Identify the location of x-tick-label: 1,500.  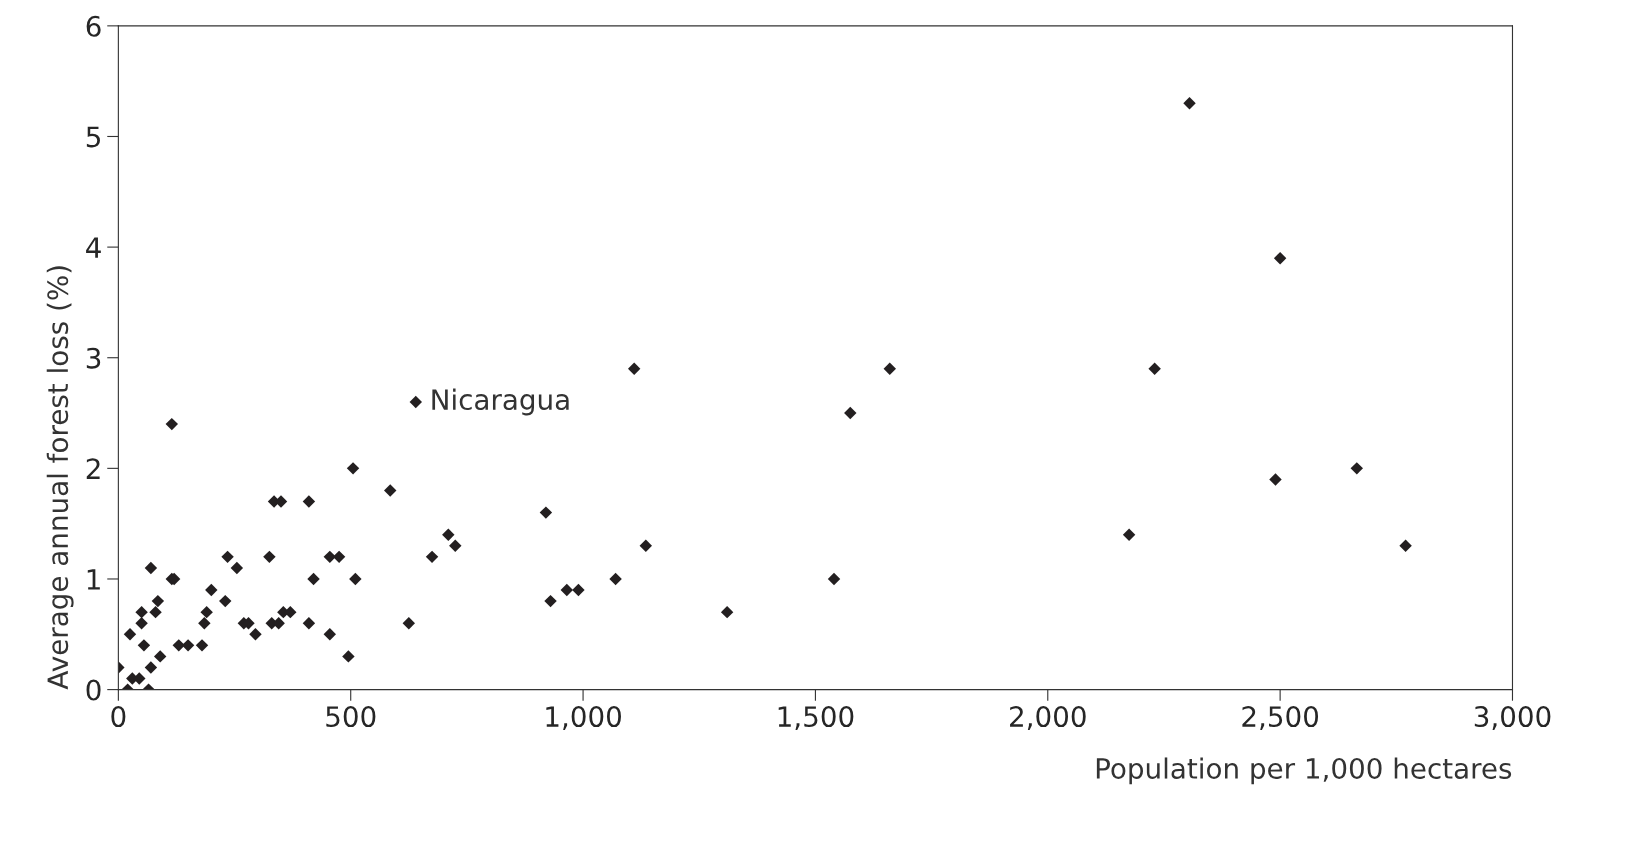
(816, 718).